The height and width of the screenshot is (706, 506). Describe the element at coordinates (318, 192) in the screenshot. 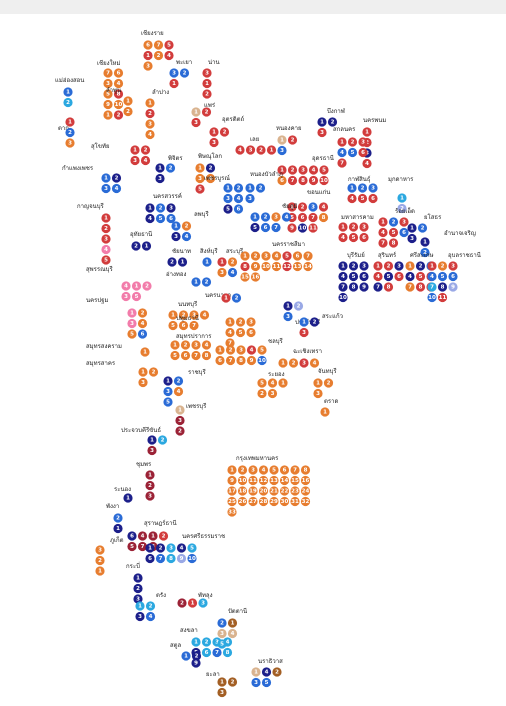

I see `province-name: ขอนแก่น` at that location.